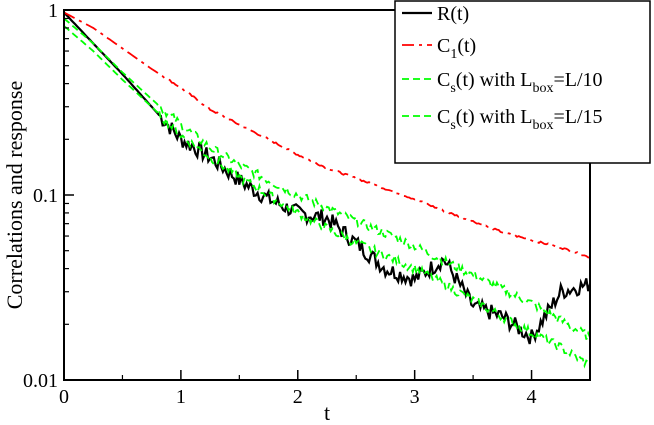 The height and width of the screenshot is (425, 654). I want to click on x-tick-label: 1, so click(181, 397).